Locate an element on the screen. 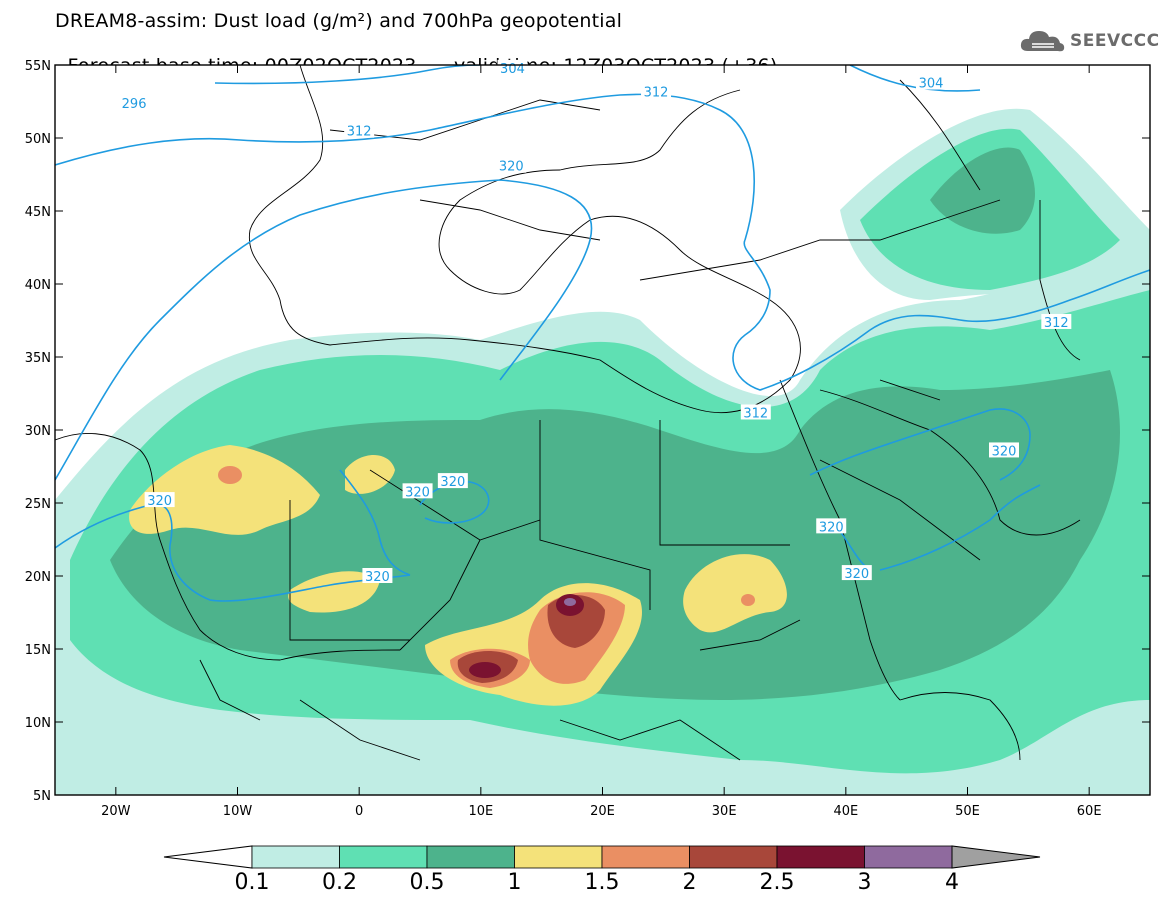  x-tick-label: 40E is located at coordinates (845, 811).